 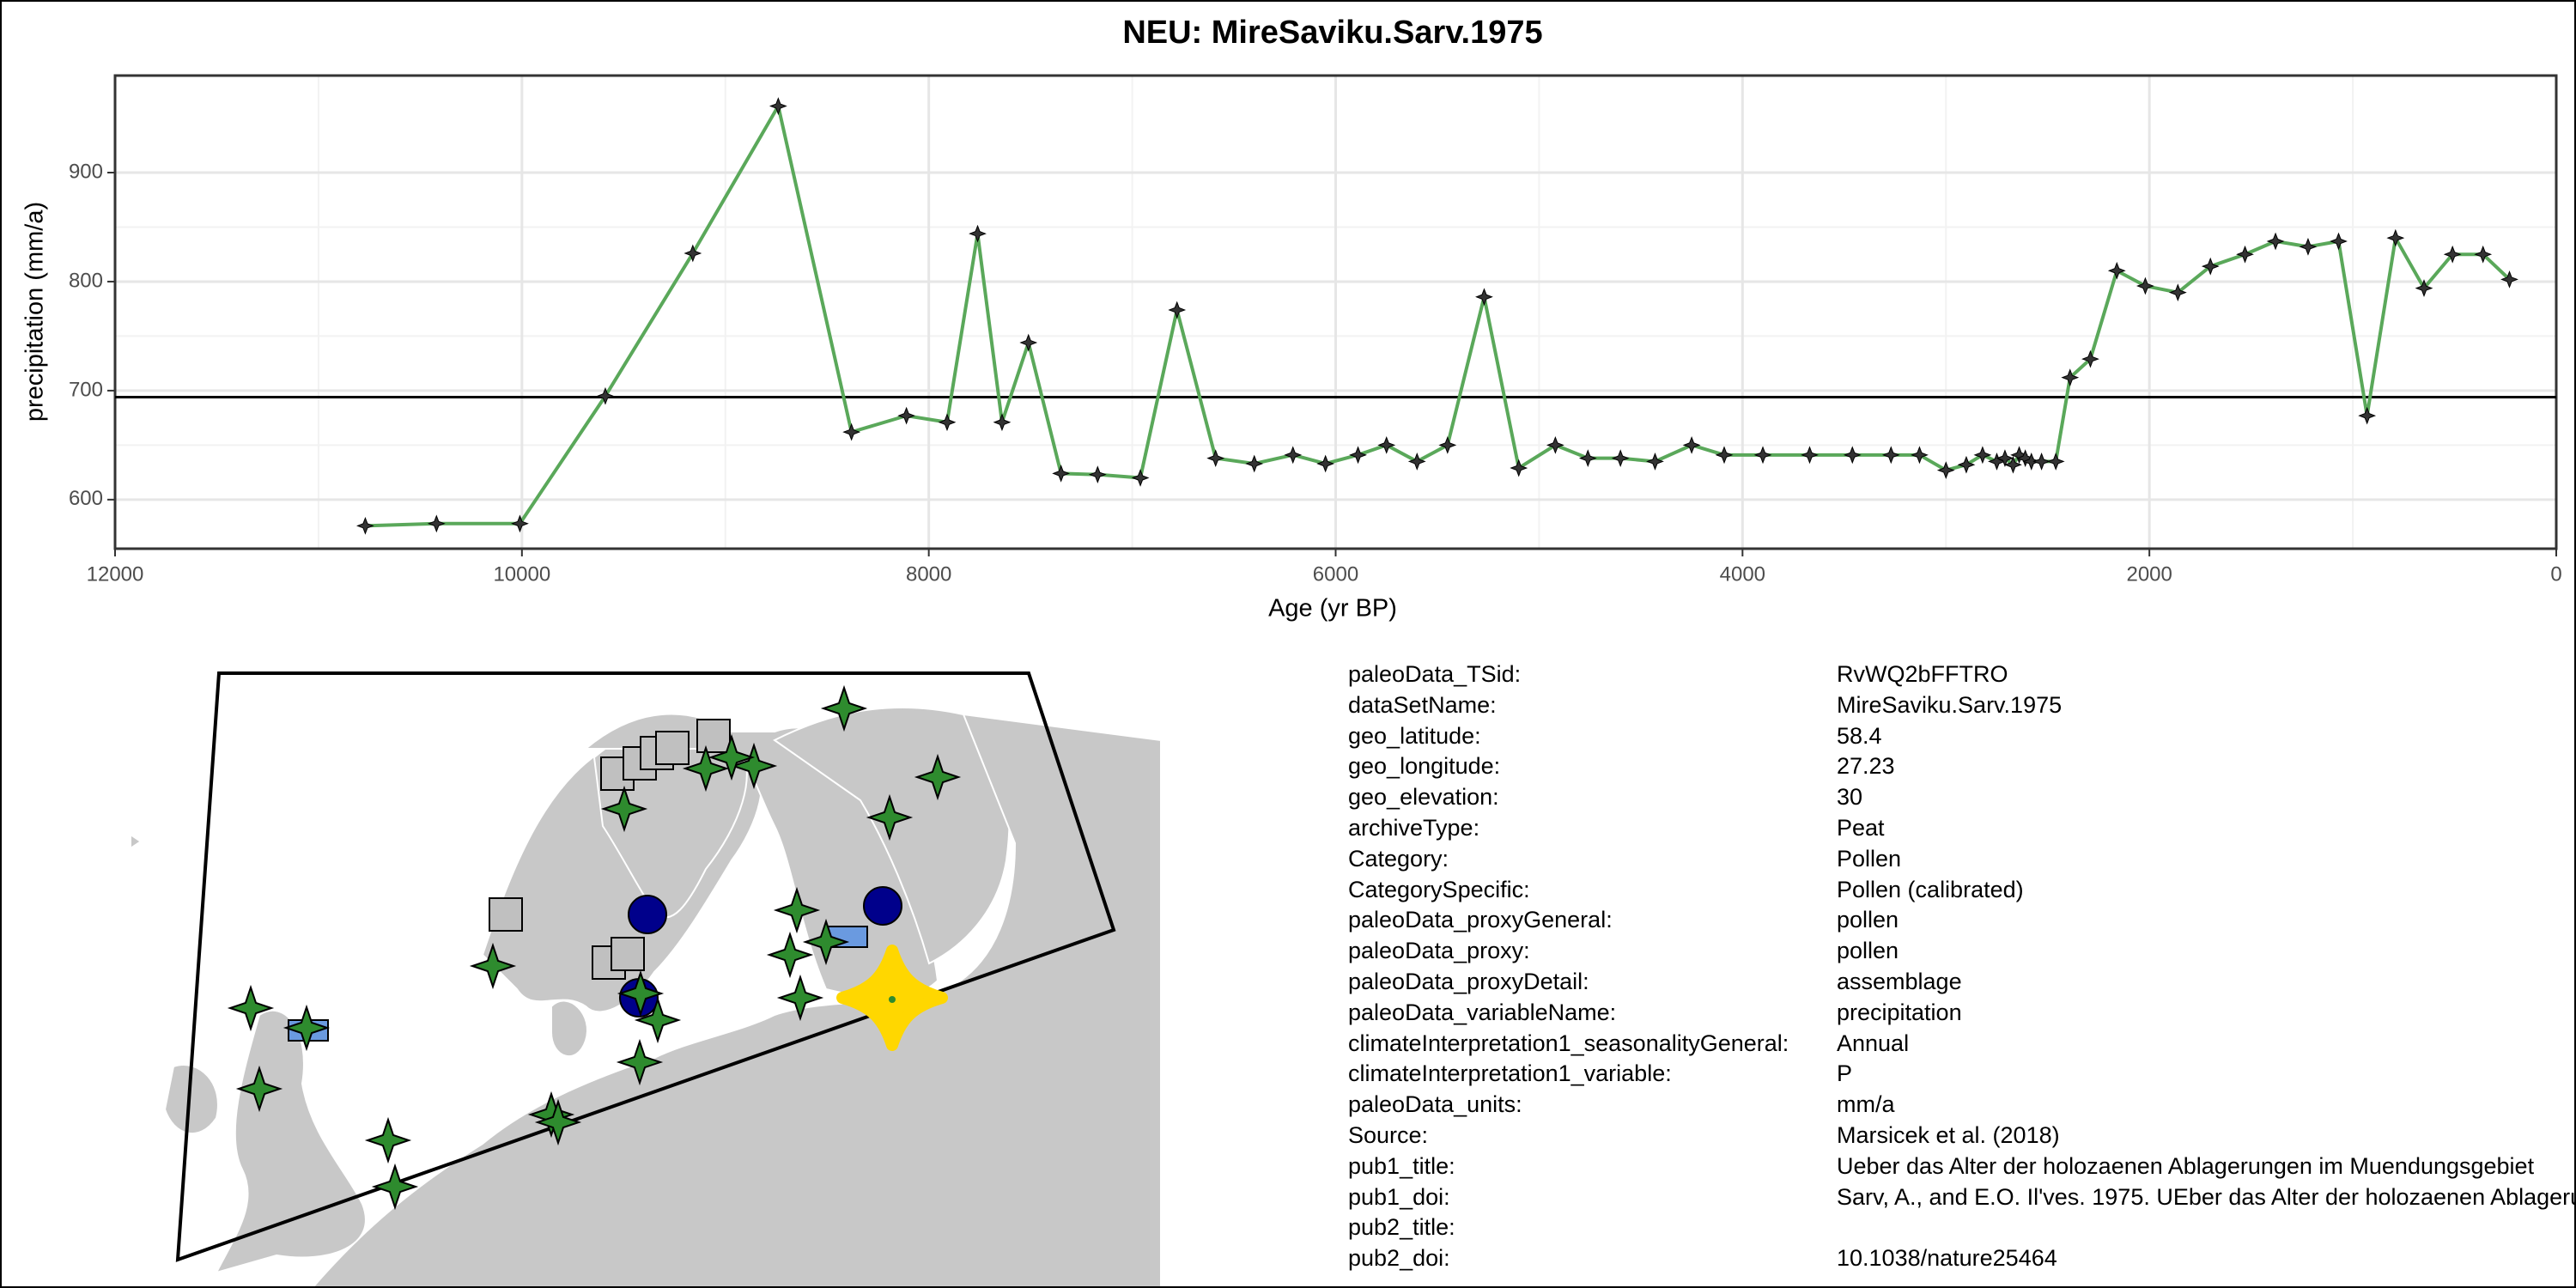 I want to click on metadata-value: 10.1038/nature25464, so click(x=1947, y=1258).